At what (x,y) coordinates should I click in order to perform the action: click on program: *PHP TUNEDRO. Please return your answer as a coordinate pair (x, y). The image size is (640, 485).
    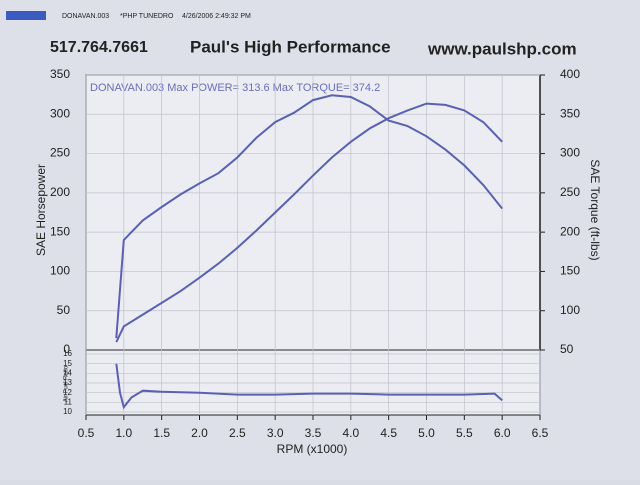
    Looking at the image, I should click on (147, 16).